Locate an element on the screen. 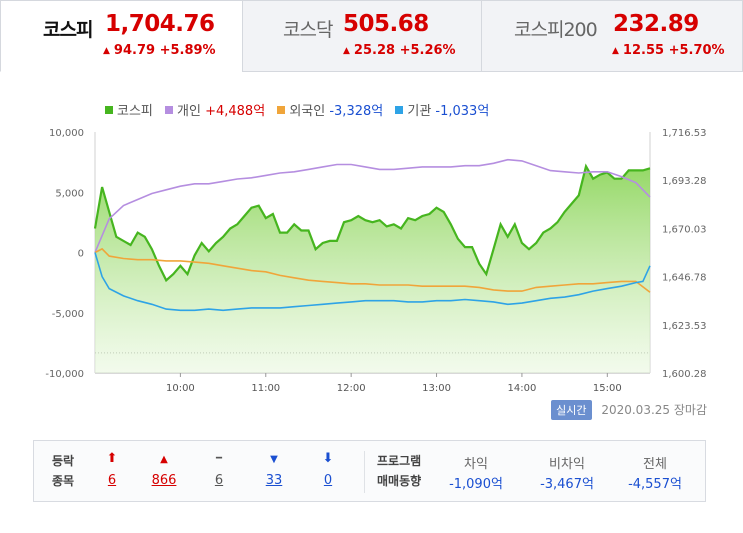 The image size is (743, 533). y-right-tick-label: 1,670.03 is located at coordinates (684, 229).